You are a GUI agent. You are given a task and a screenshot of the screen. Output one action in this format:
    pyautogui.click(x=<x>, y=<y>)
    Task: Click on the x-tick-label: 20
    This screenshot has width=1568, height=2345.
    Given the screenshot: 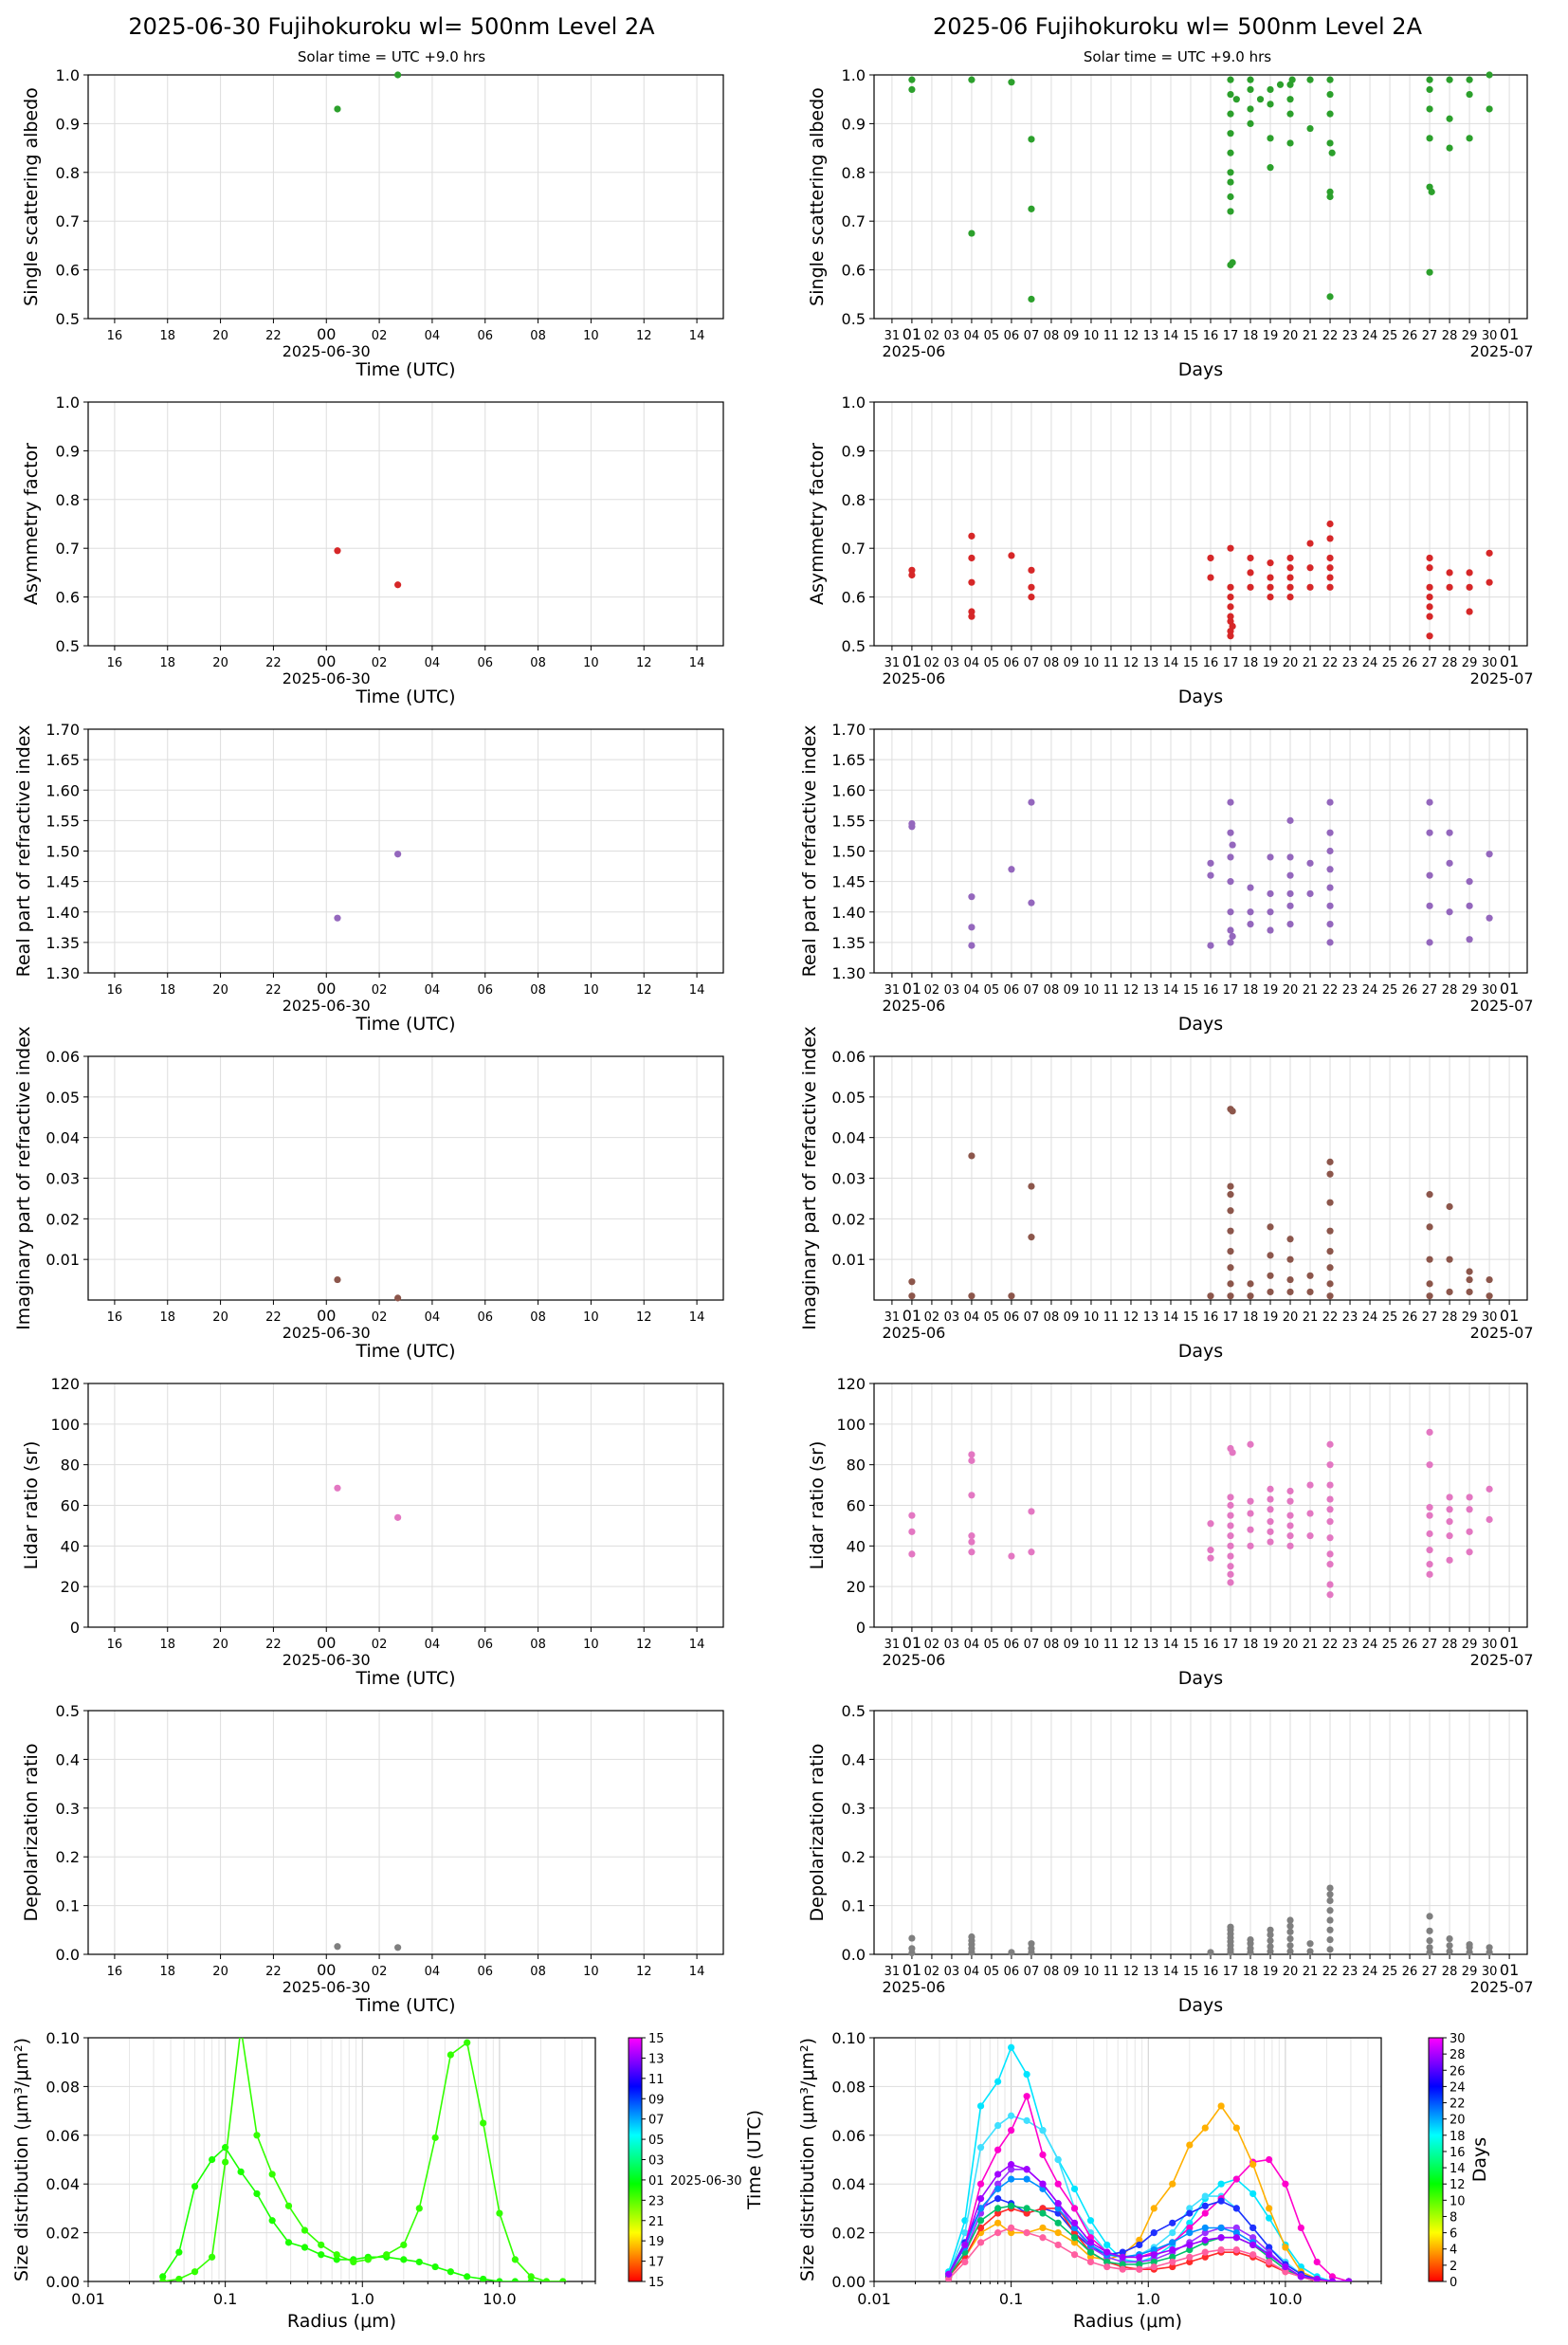 What is the action you would take?
    pyautogui.click(x=1291, y=663)
    